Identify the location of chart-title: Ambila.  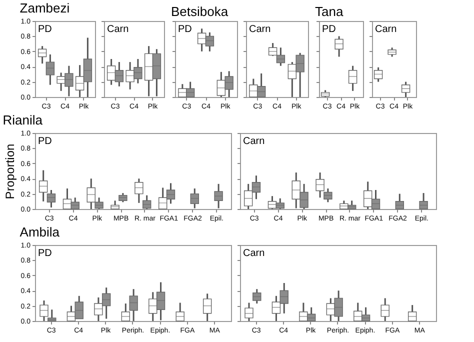
(40, 232).